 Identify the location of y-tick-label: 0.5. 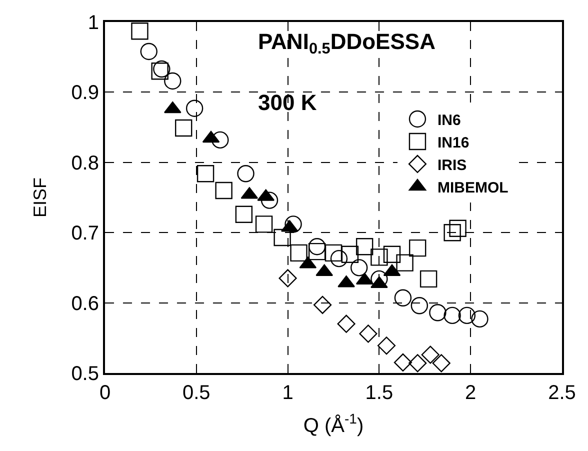
(85, 374).